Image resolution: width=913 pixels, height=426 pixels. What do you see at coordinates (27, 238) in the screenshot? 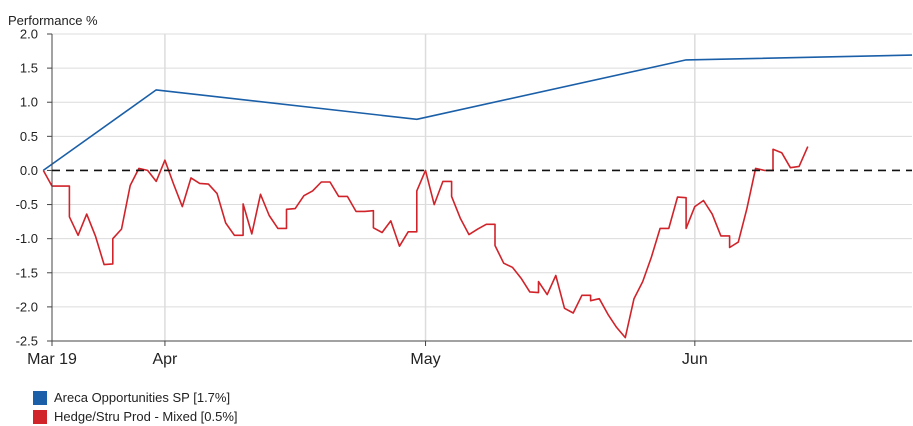
I see `y-tick-label: -1.0` at bounding box center [27, 238].